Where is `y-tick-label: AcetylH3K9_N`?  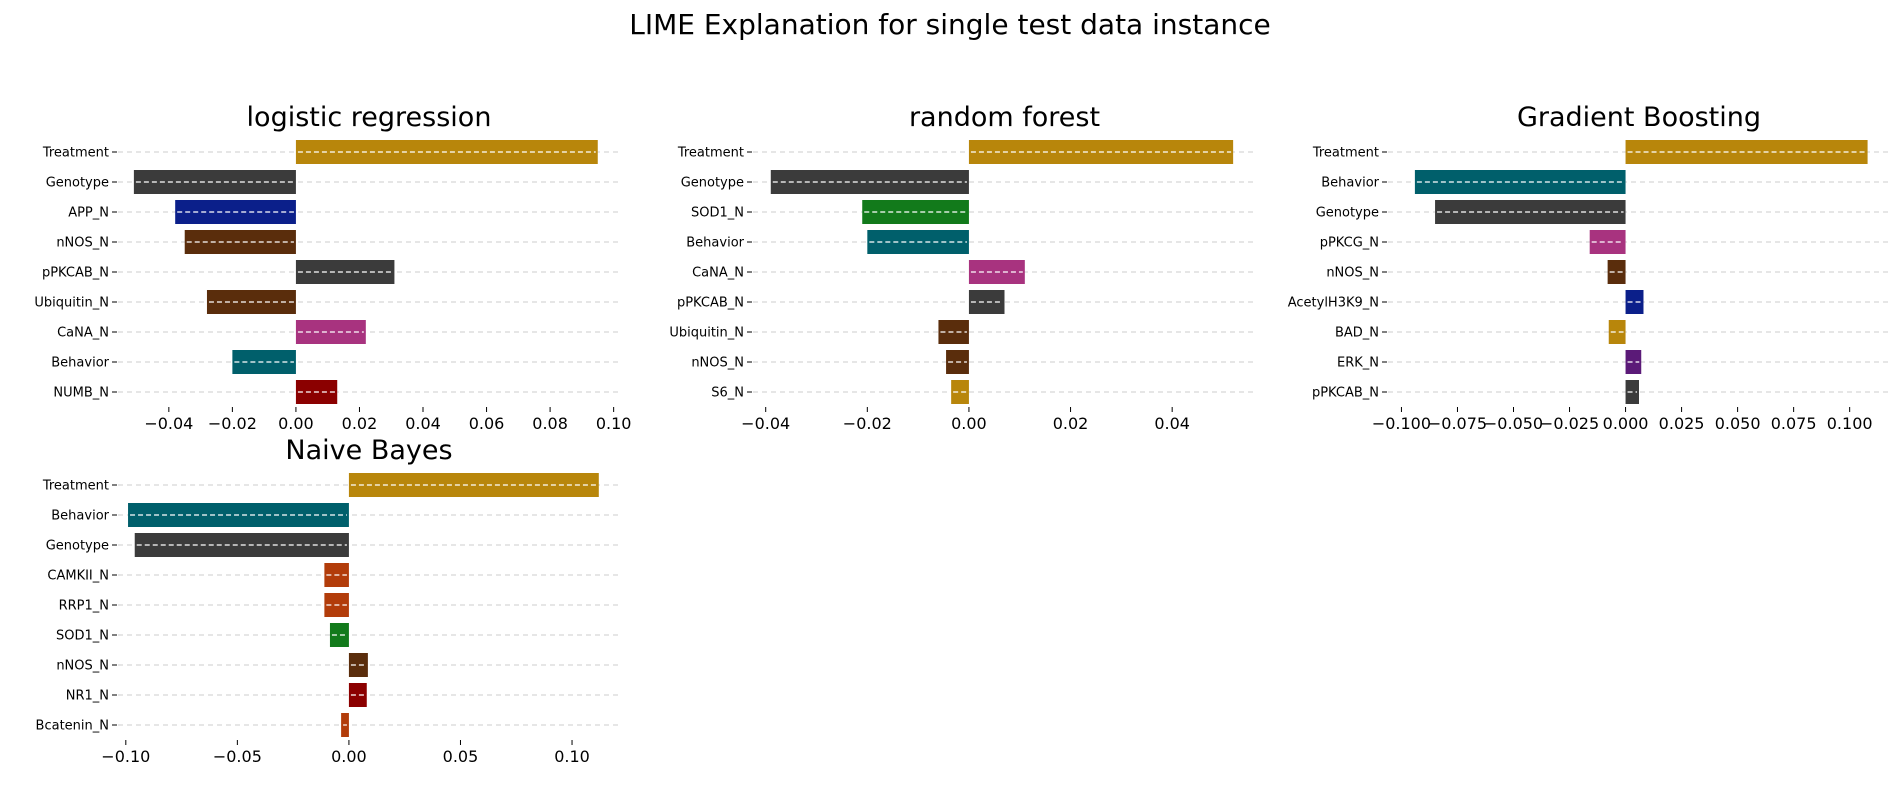
y-tick-label: AcetylH3K9_N is located at coordinates (1333, 303).